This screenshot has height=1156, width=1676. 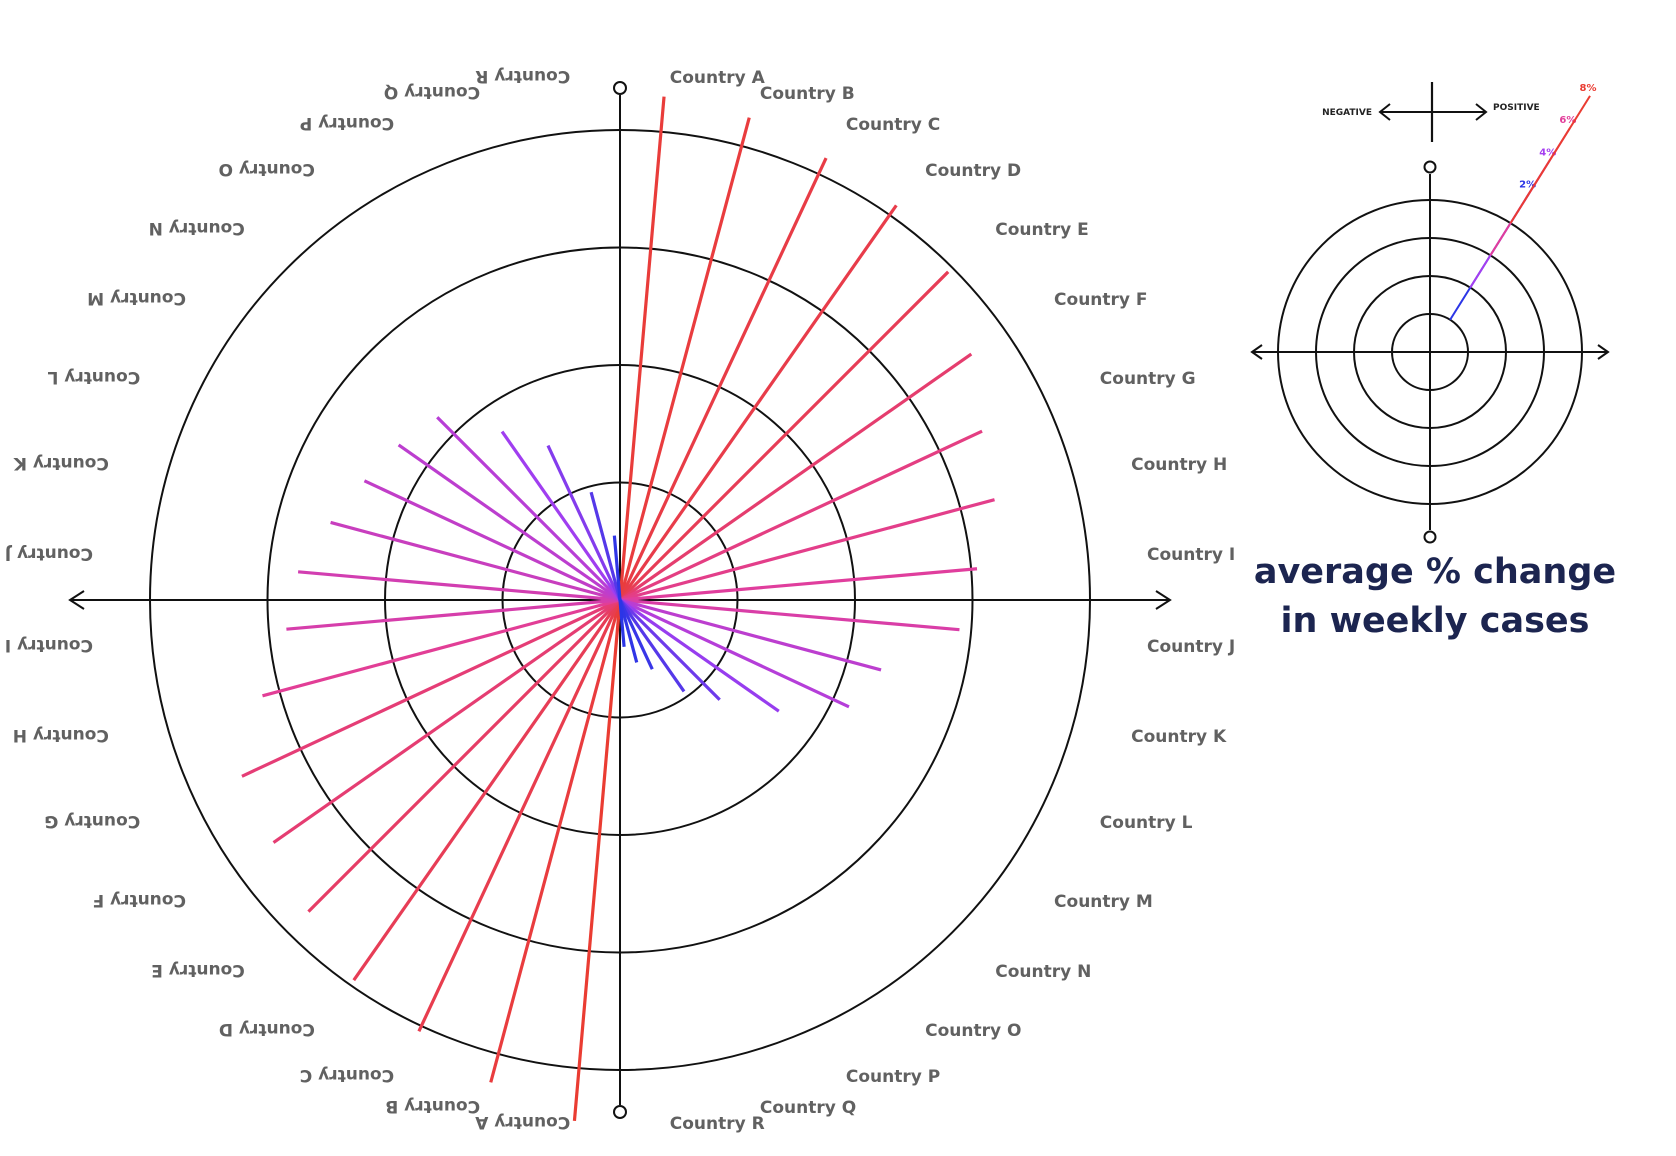 I want to click on bar-positive-country-m, so click(x=699, y=655).